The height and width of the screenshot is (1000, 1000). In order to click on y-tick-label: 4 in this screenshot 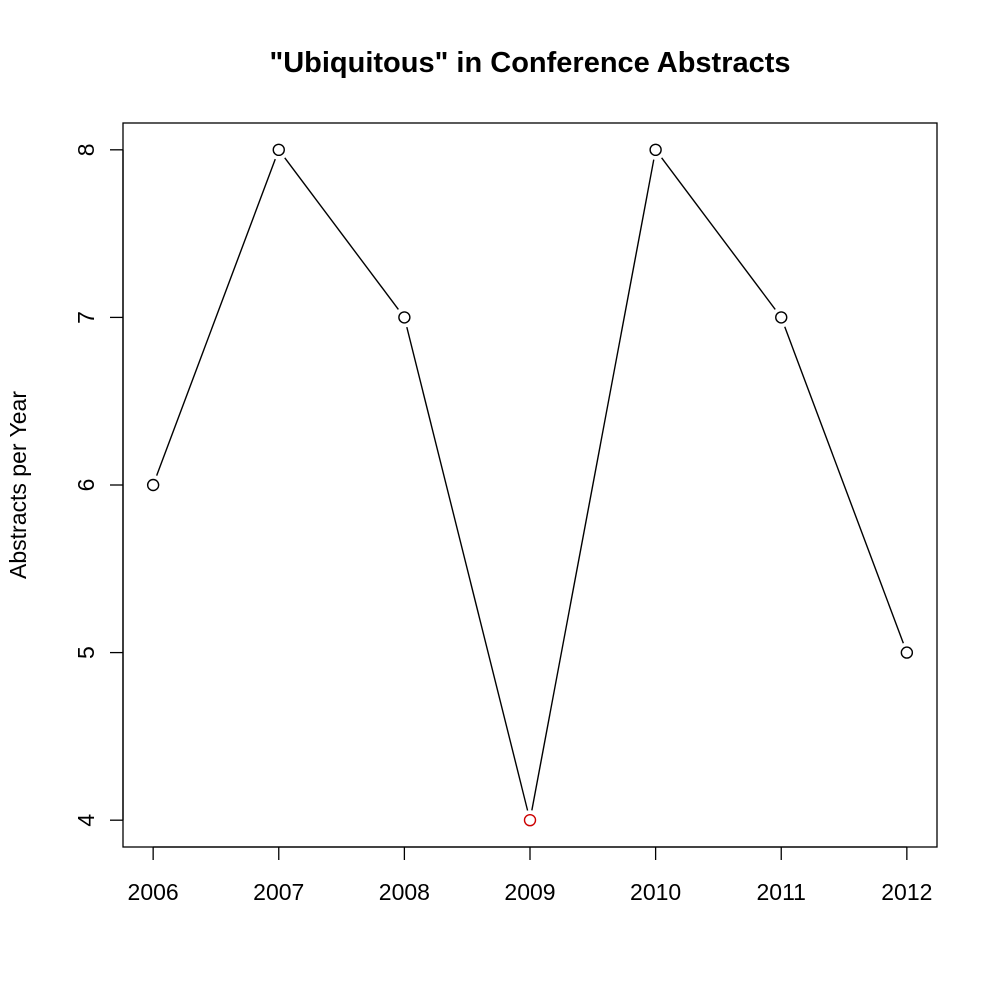, I will do `click(86, 820)`.